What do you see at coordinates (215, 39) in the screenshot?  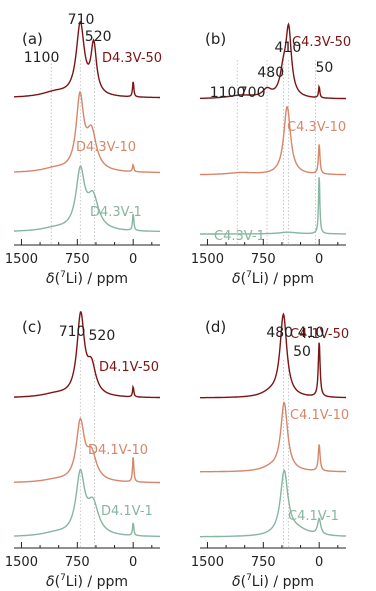 I see `panel-label: (b)` at bounding box center [215, 39].